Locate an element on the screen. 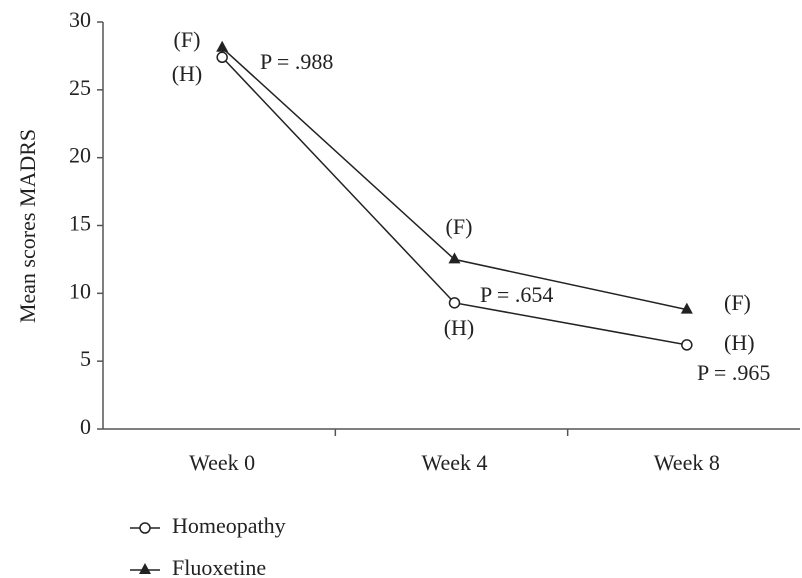  y-tick-label: 0 is located at coordinates (85, 426).